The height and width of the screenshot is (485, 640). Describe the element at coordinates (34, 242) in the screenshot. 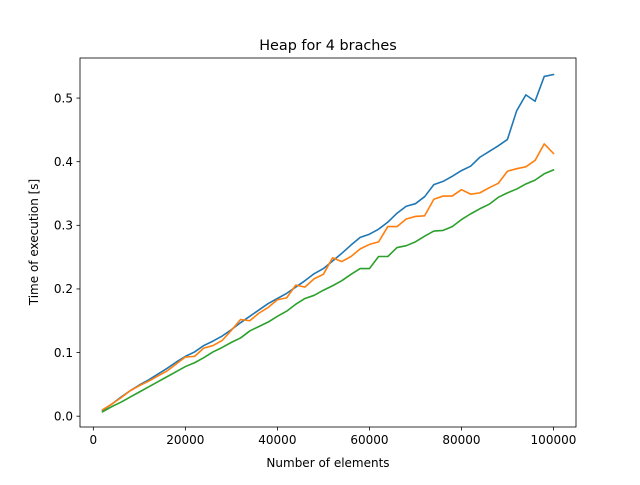

I see `y-axis-label: Time of execution [s]` at that location.